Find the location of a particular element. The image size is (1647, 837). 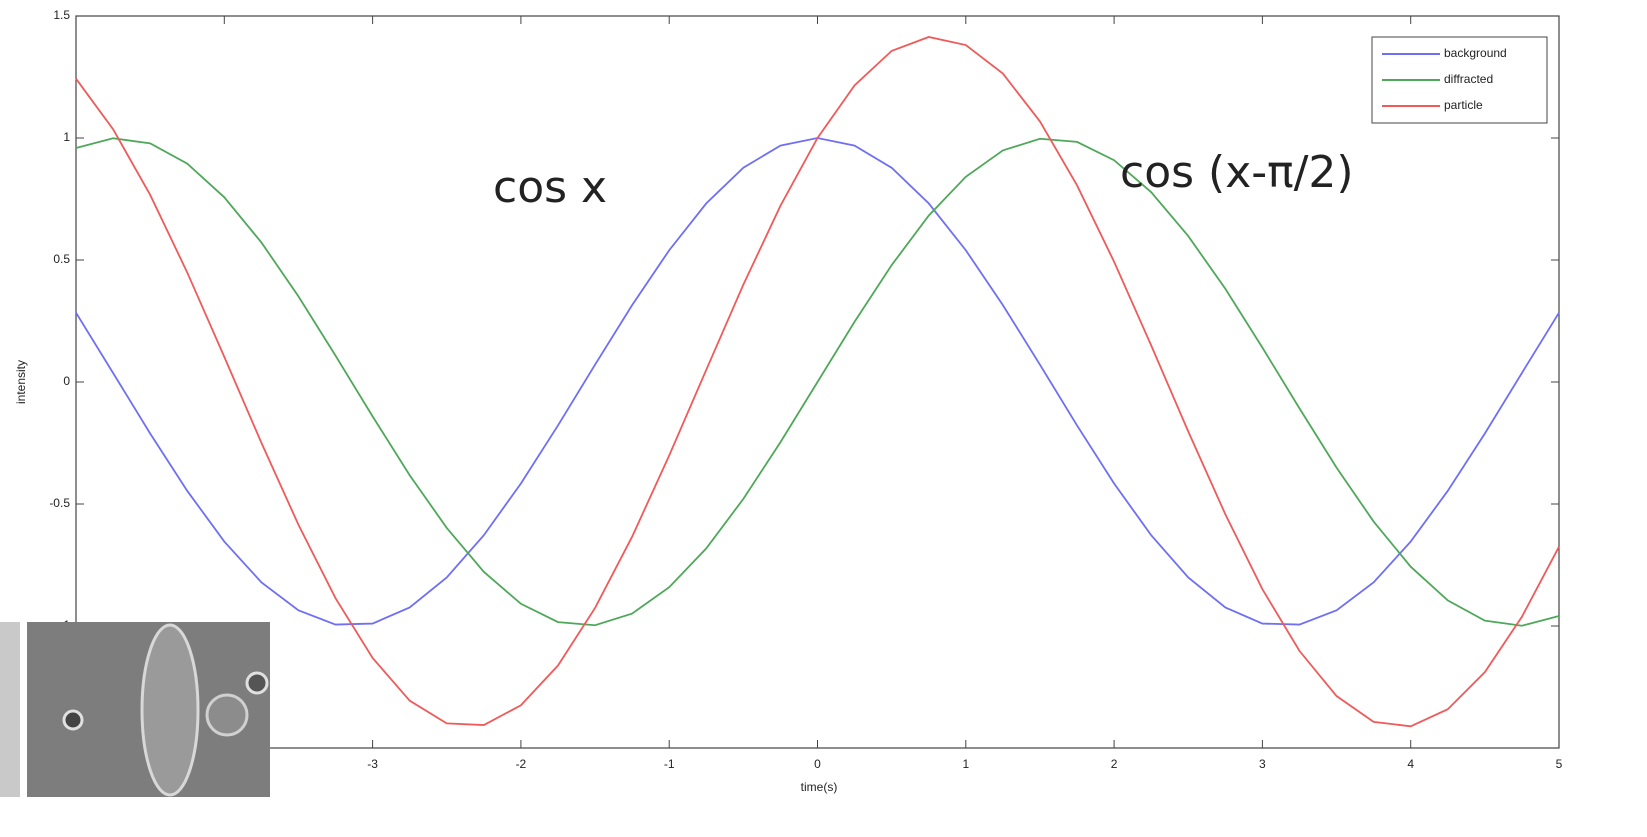

annotation: cos x is located at coordinates (550, 187).